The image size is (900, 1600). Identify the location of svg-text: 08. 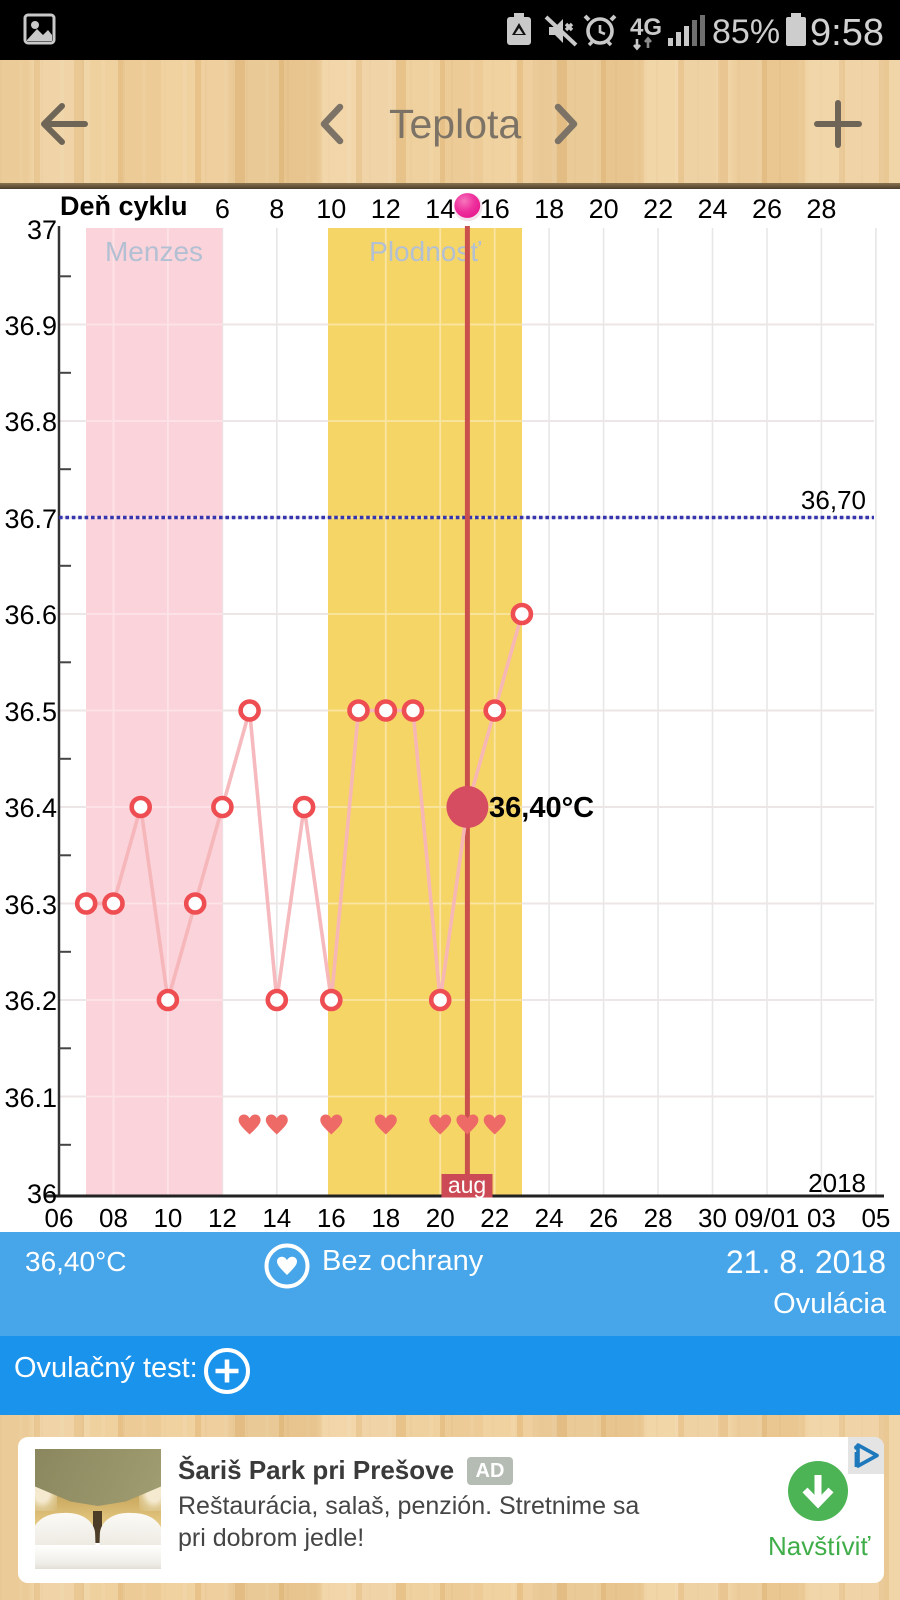
(113, 1217).